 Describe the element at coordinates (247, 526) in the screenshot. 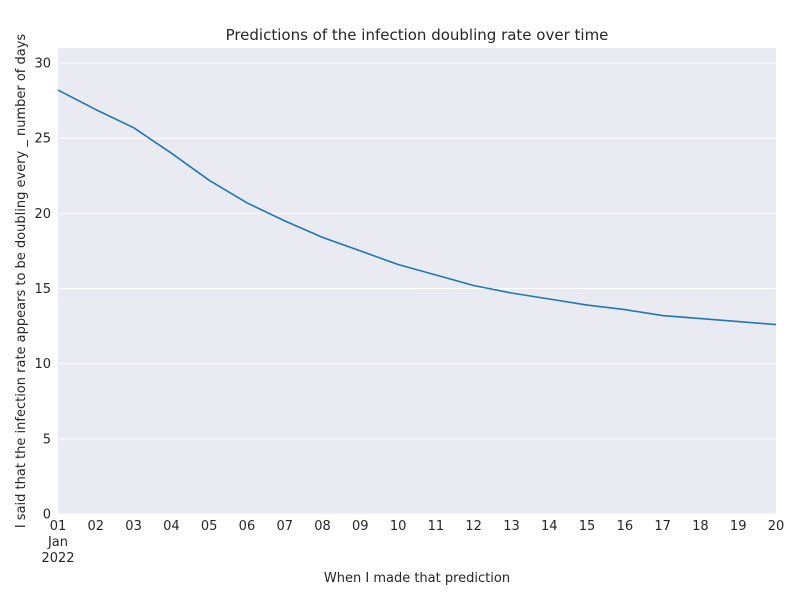

I see `x-tick-label: 06` at that location.